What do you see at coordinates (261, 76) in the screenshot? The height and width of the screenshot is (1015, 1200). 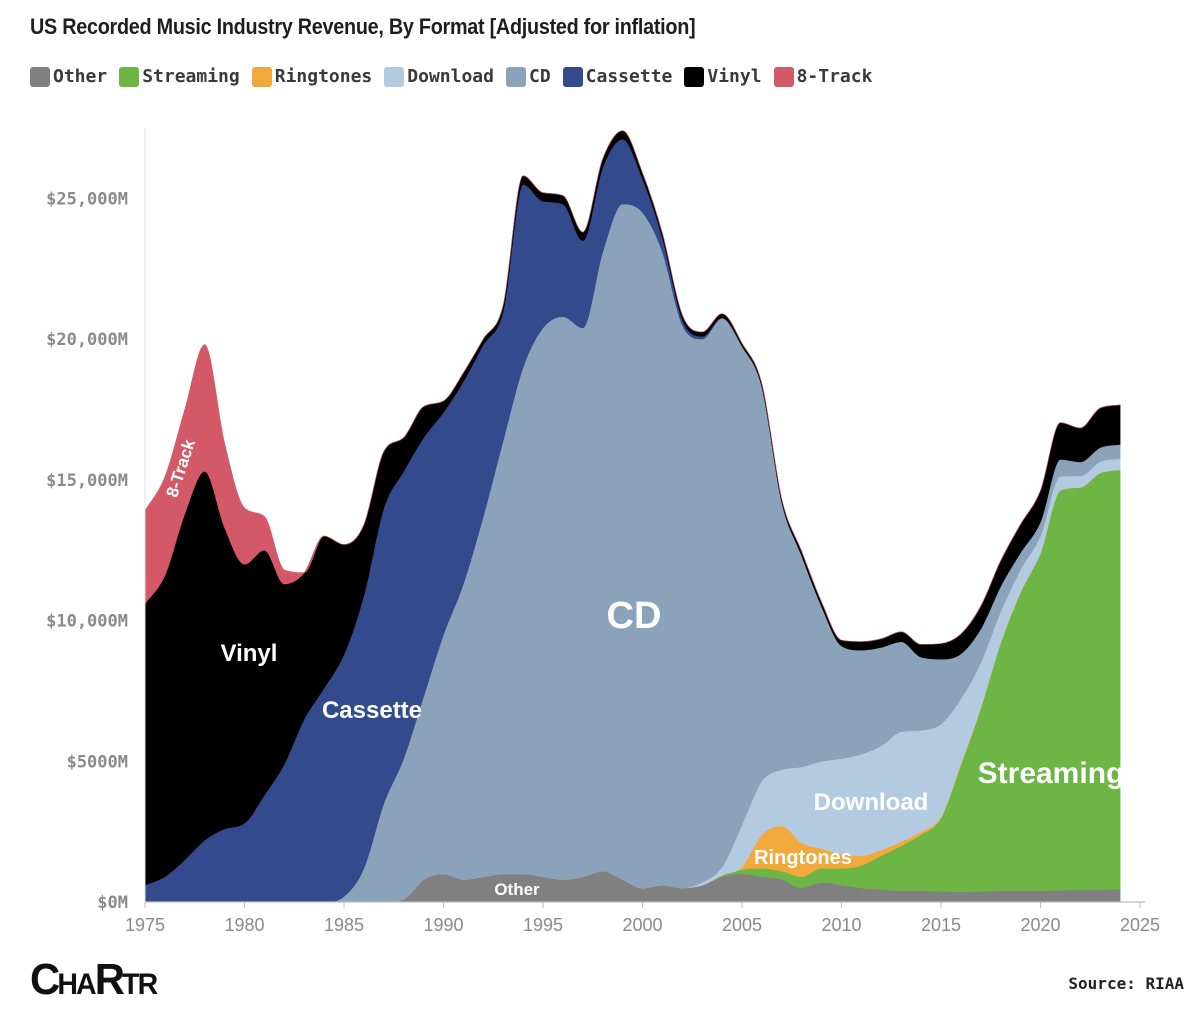 I see `legend-swatch-ringtones` at bounding box center [261, 76].